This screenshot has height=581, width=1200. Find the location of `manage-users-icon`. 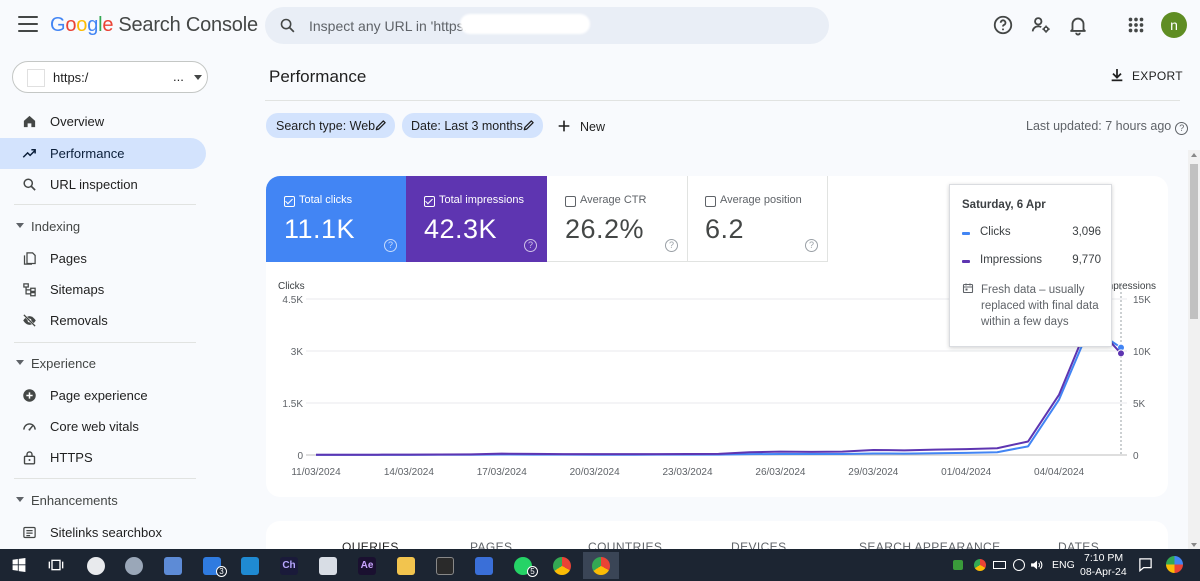

manage-users-icon is located at coordinates (1041, 25).